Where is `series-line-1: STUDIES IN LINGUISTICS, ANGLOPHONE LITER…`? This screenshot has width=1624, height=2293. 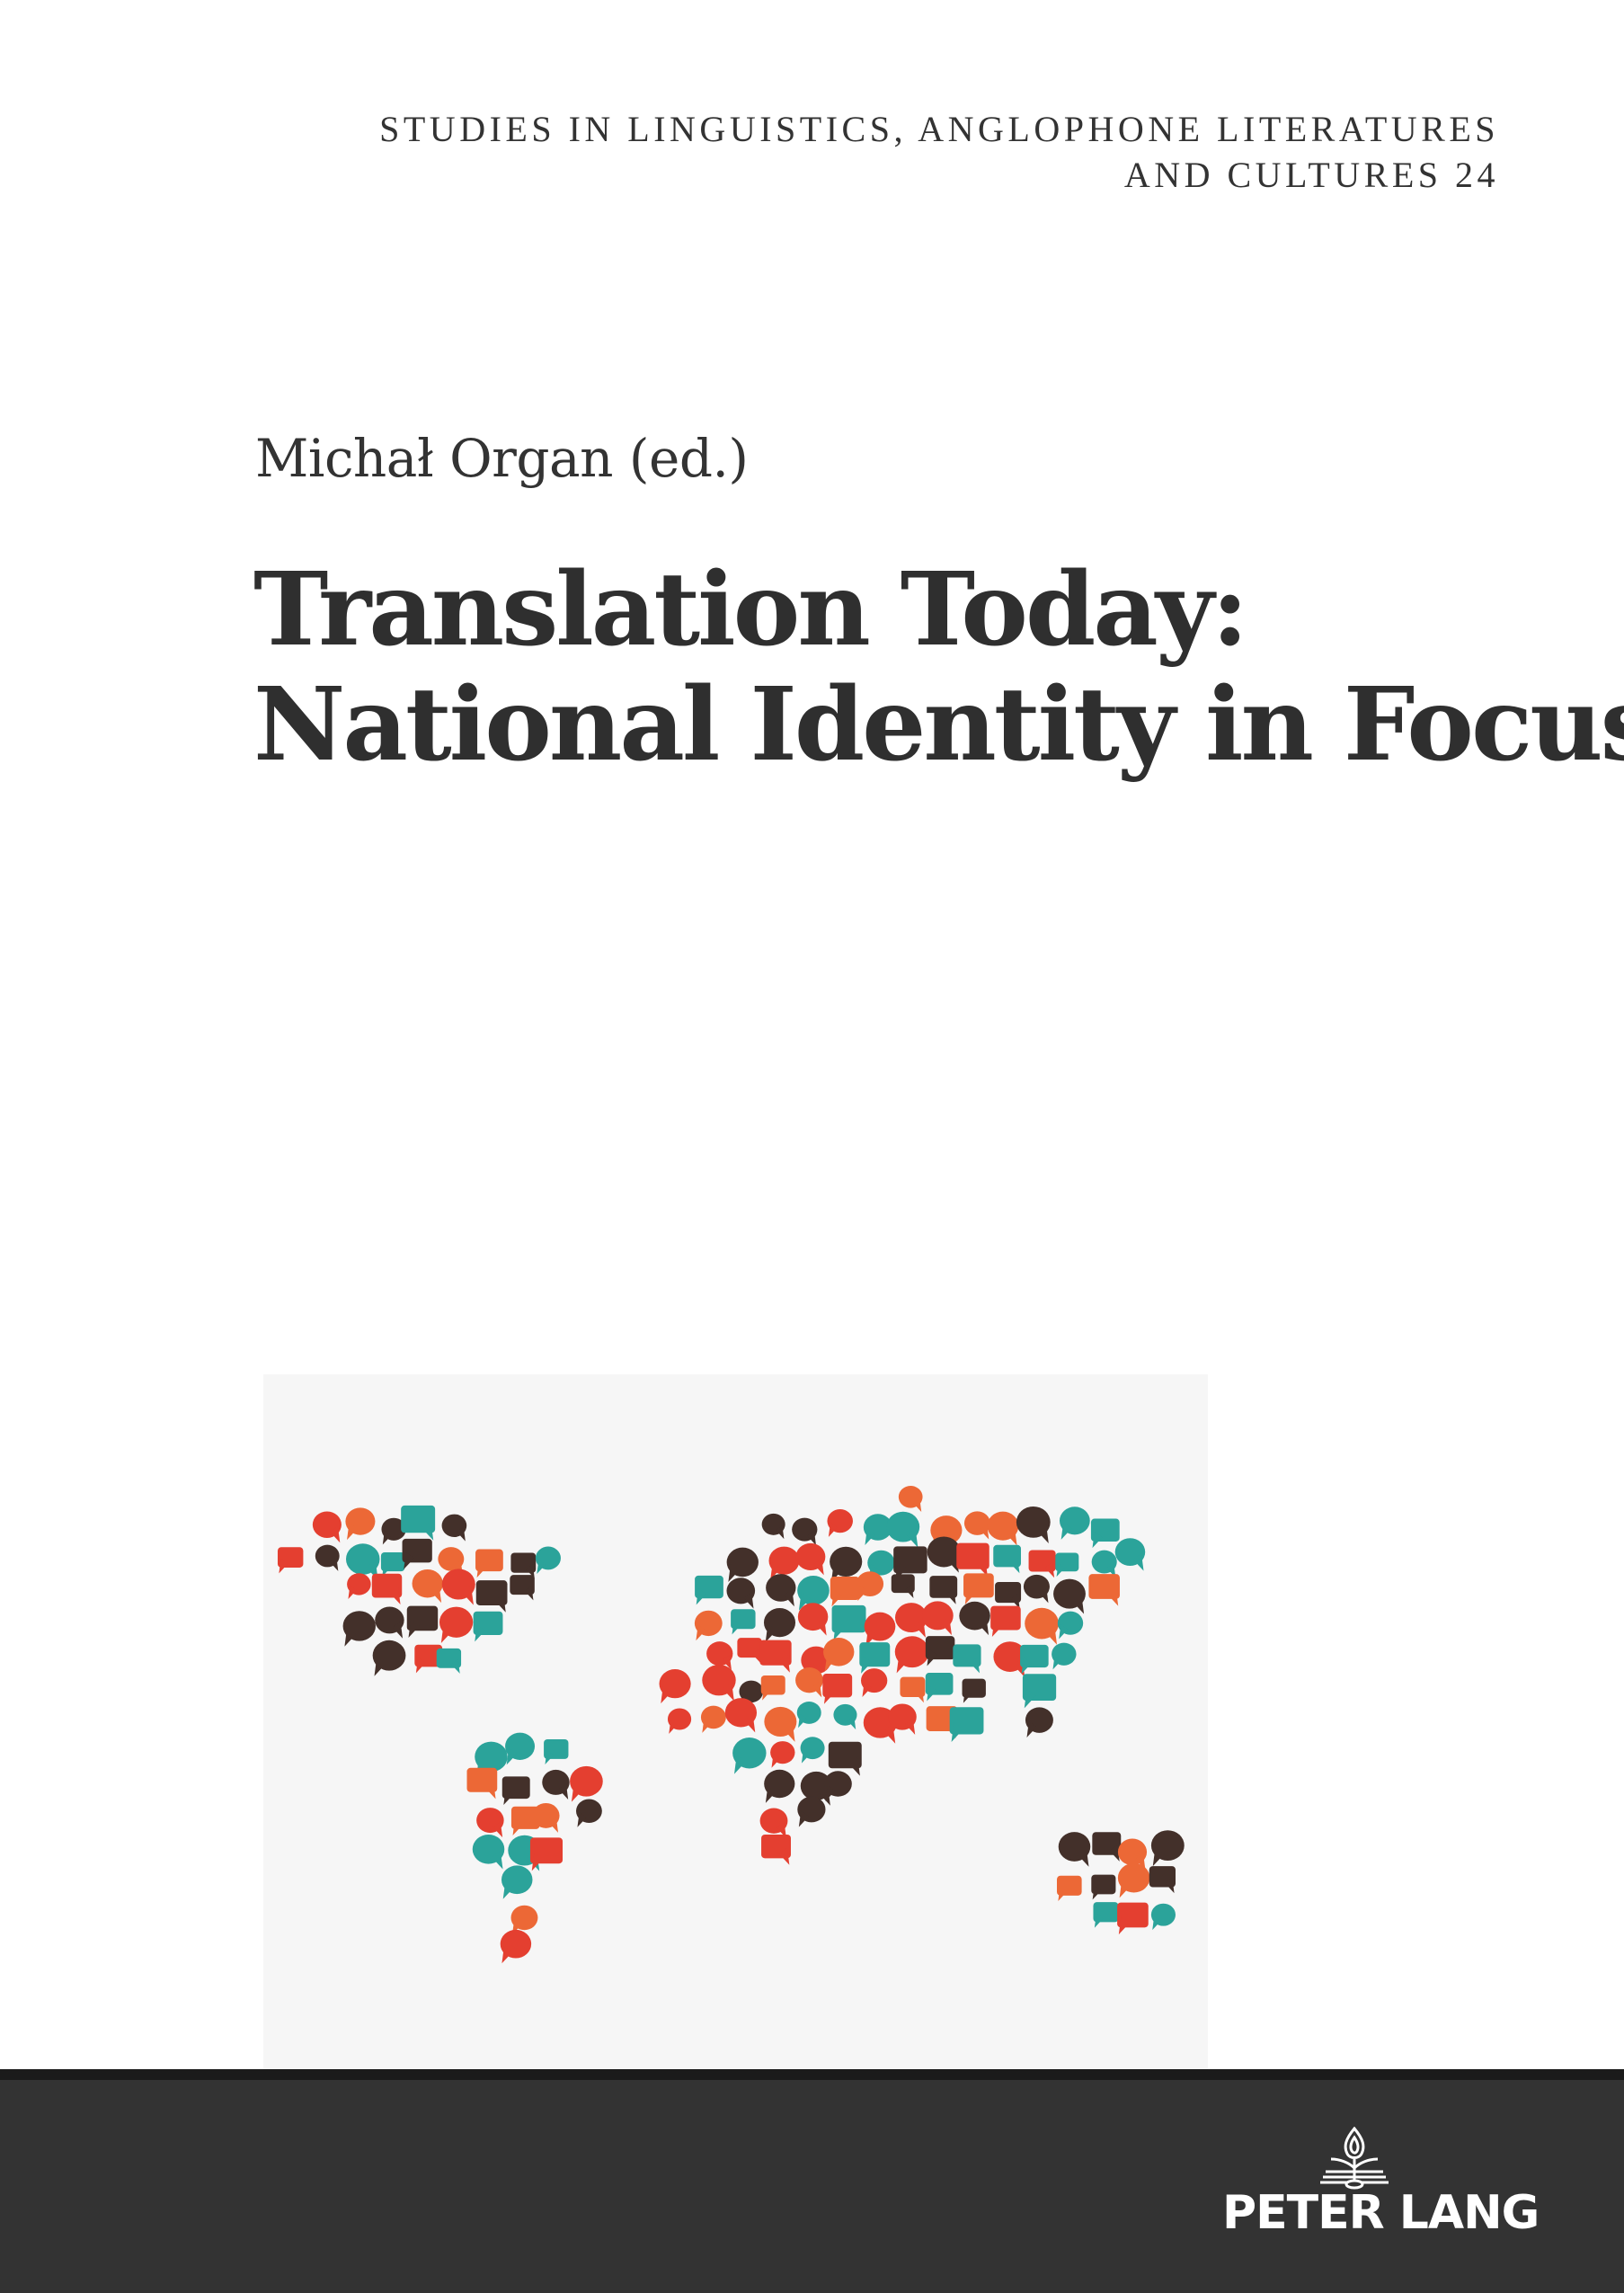 series-line-1: STUDIES IN LINGUISTICS, ANGLOPHONE LITER… is located at coordinates (939, 129).